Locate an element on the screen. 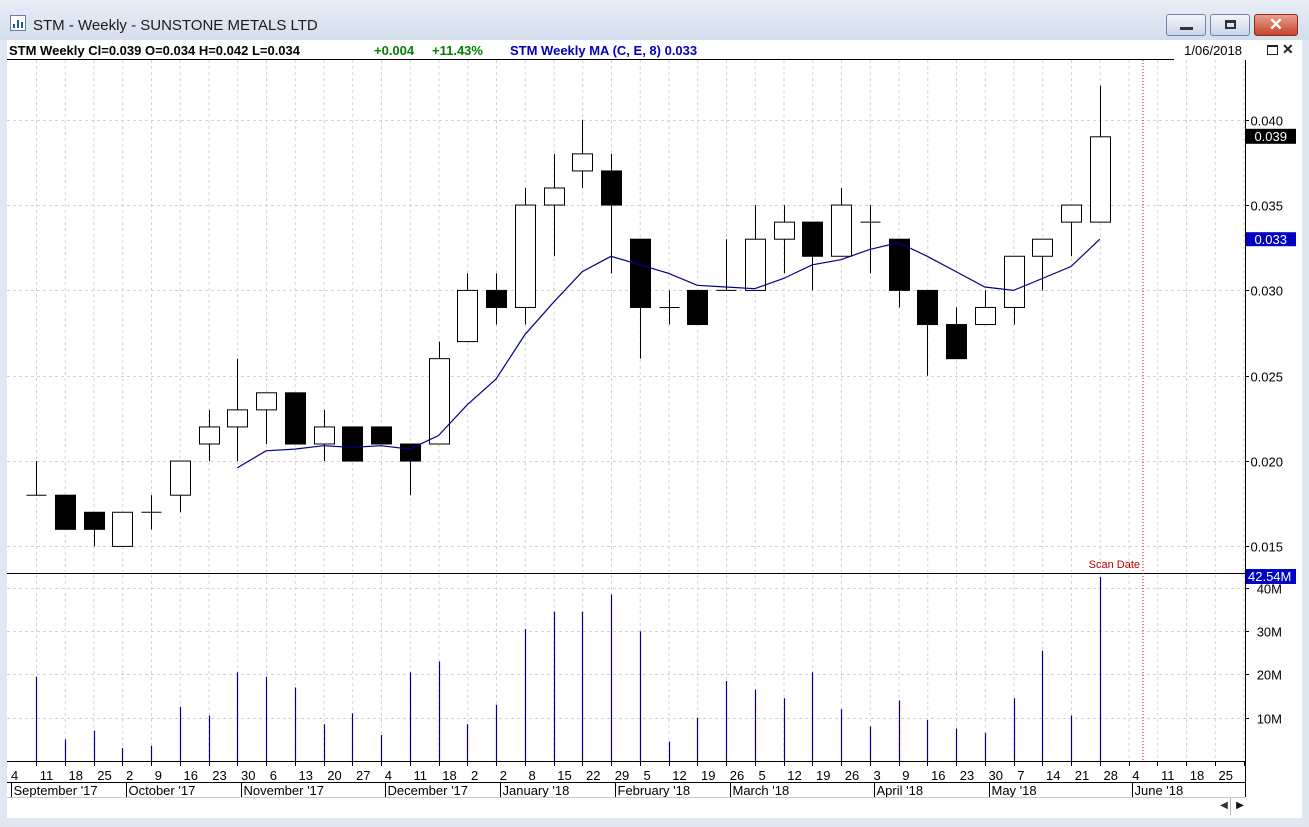 The height and width of the screenshot is (827, 1309). week-label: 27 is located at coordinates (363, 775).